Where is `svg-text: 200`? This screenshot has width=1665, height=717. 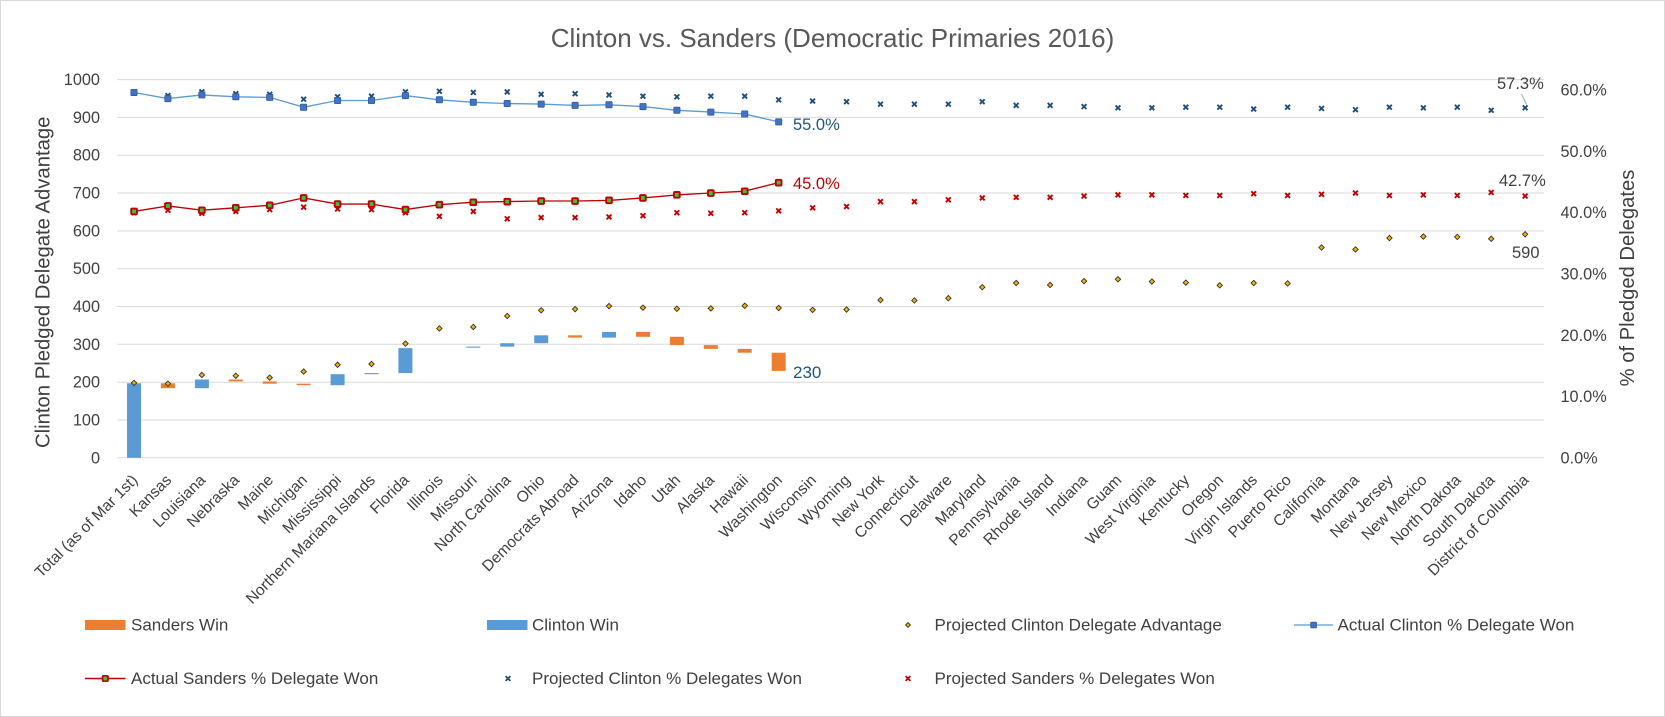
svg-text: 200 is located at coordinates (86, 383).